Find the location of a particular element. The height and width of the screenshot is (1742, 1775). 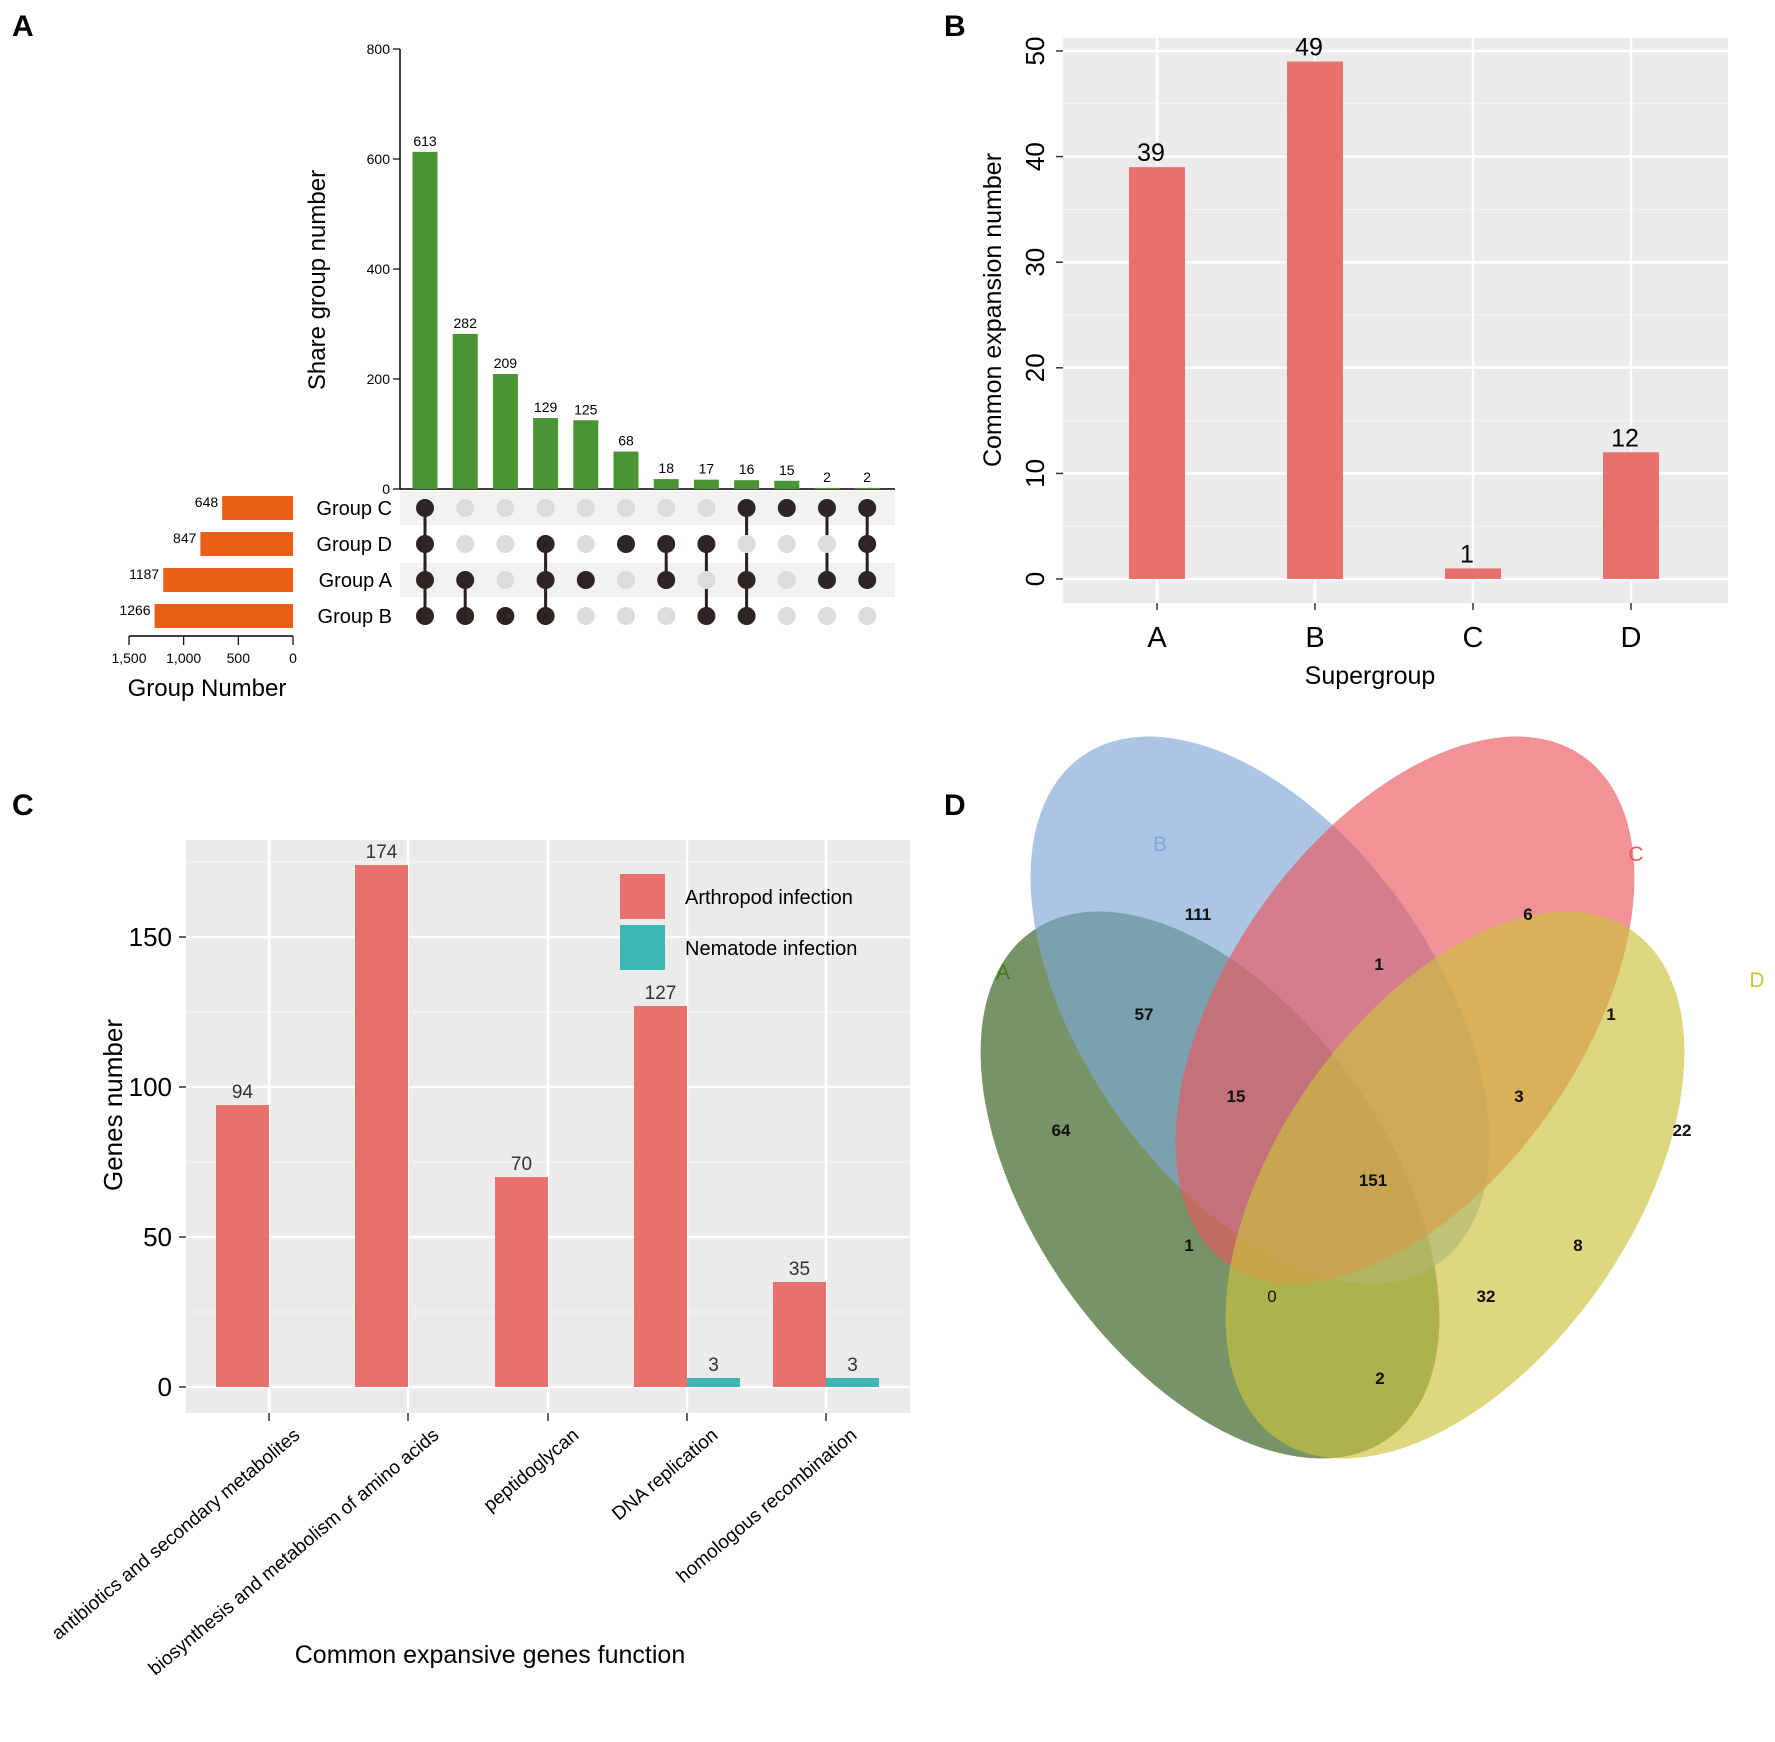

y-tick-label: 600 is located at coordinates (379, 159).